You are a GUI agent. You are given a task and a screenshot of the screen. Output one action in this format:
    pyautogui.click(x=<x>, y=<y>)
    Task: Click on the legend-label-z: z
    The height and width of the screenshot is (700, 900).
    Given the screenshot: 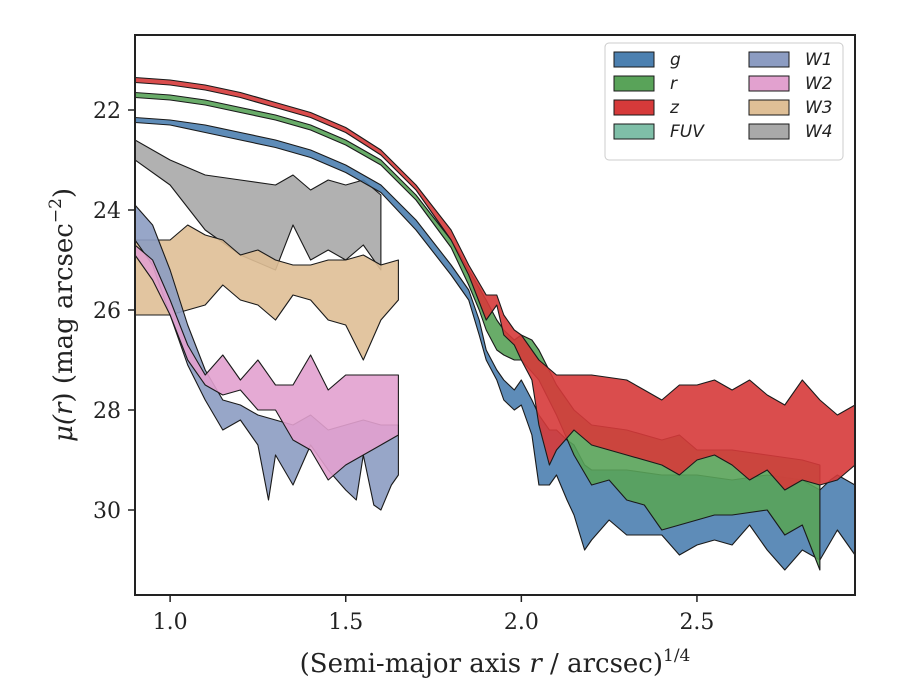 What is the action you would take?
    pyautogui.click(x=674, y=108)
    